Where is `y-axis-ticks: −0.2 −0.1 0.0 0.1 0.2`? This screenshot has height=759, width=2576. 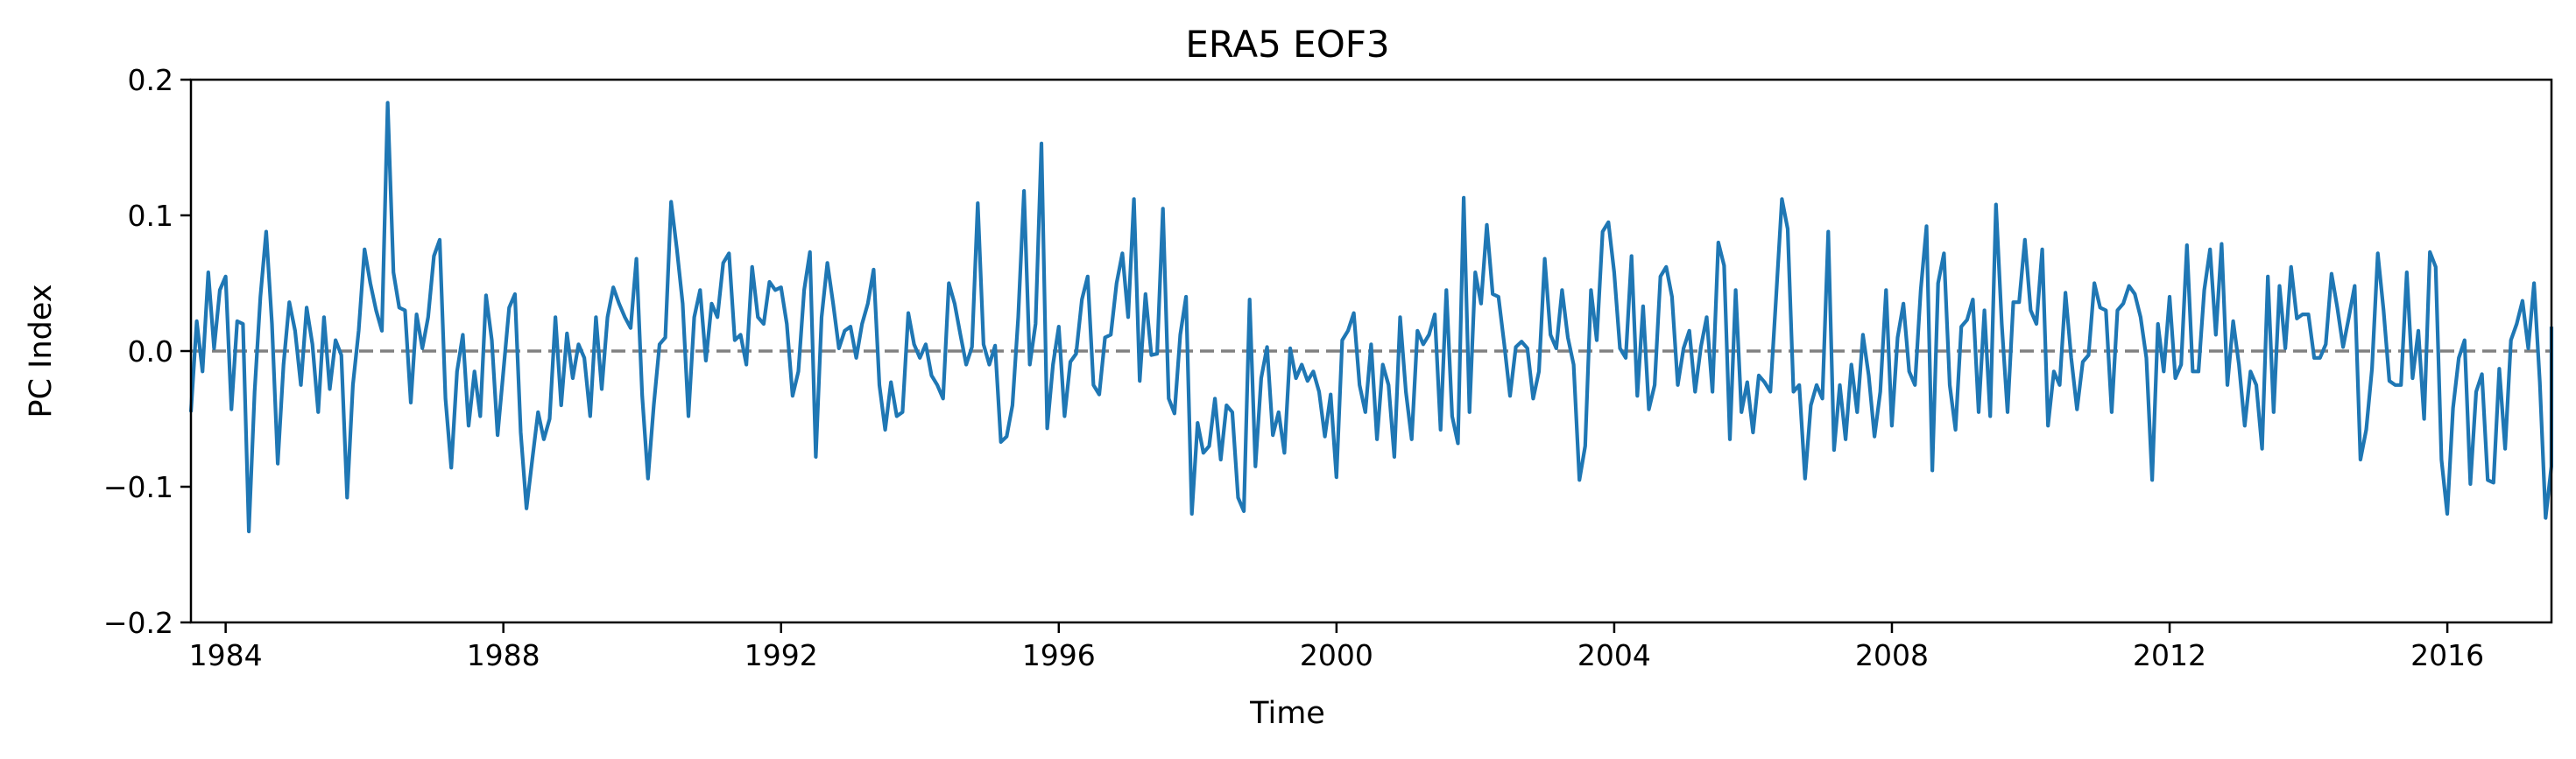
y-axis-ticks: −0.2 −0.1 0.0 0.1 0.2 is located at coordinates (147, 351).